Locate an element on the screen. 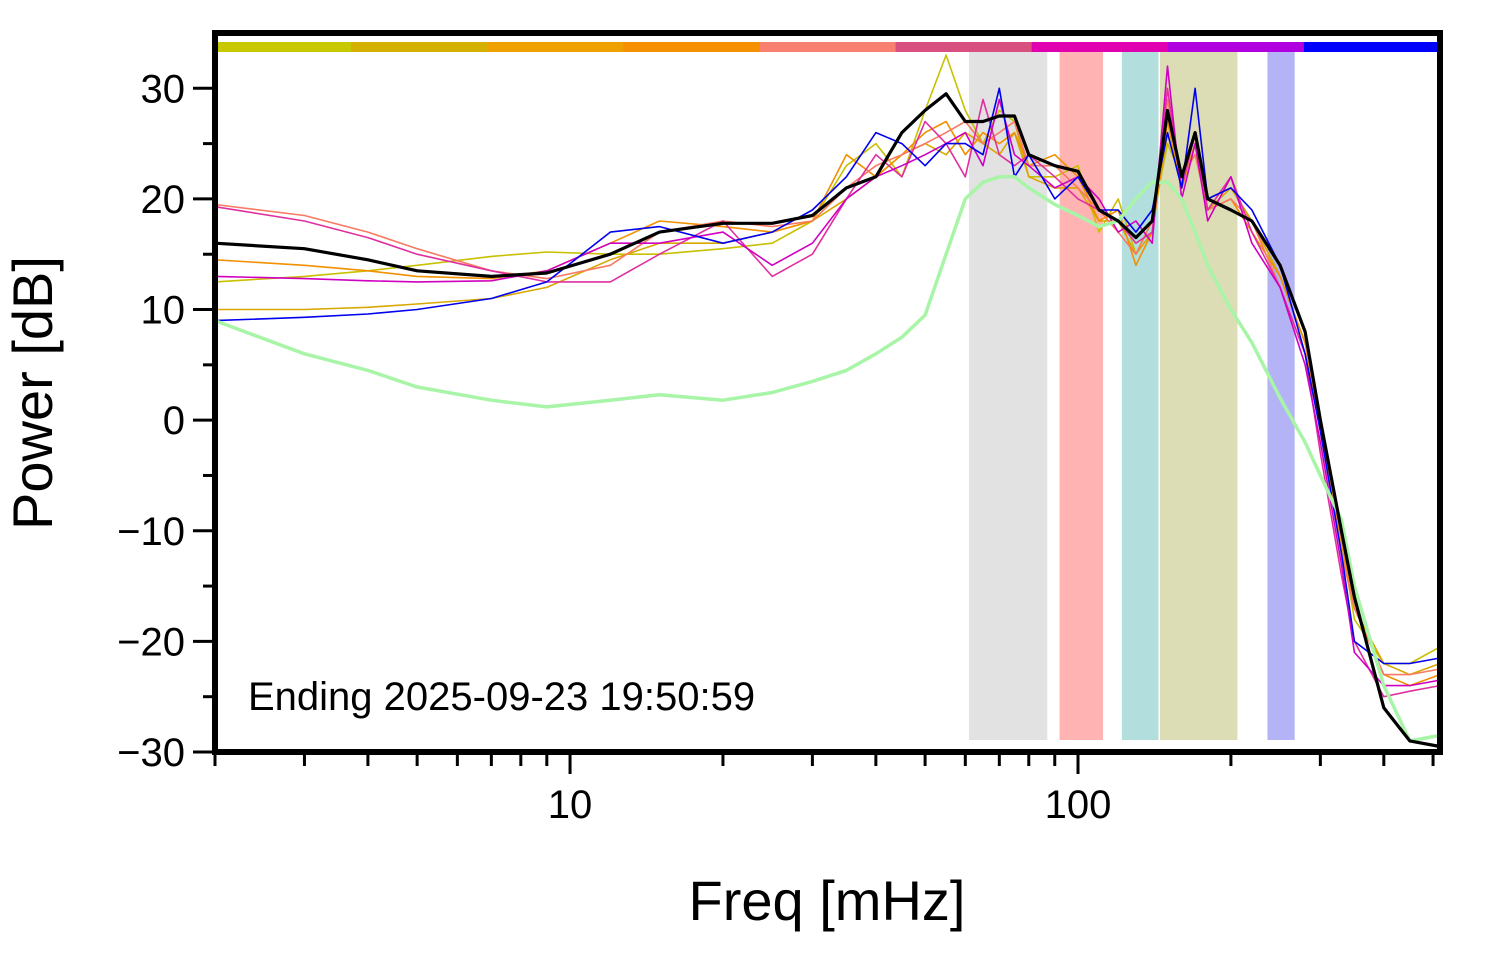 The image size is (1494, 957). y-tick-label: 0 is located at coordinates (174, 421).